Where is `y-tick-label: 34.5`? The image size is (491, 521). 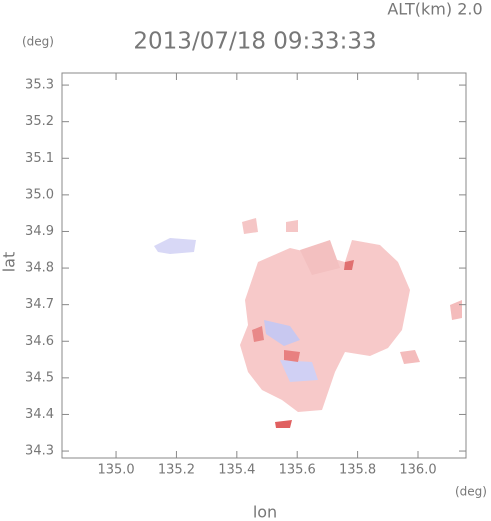 y-tick-label: 34.5 is located at coordinates (39, 377).